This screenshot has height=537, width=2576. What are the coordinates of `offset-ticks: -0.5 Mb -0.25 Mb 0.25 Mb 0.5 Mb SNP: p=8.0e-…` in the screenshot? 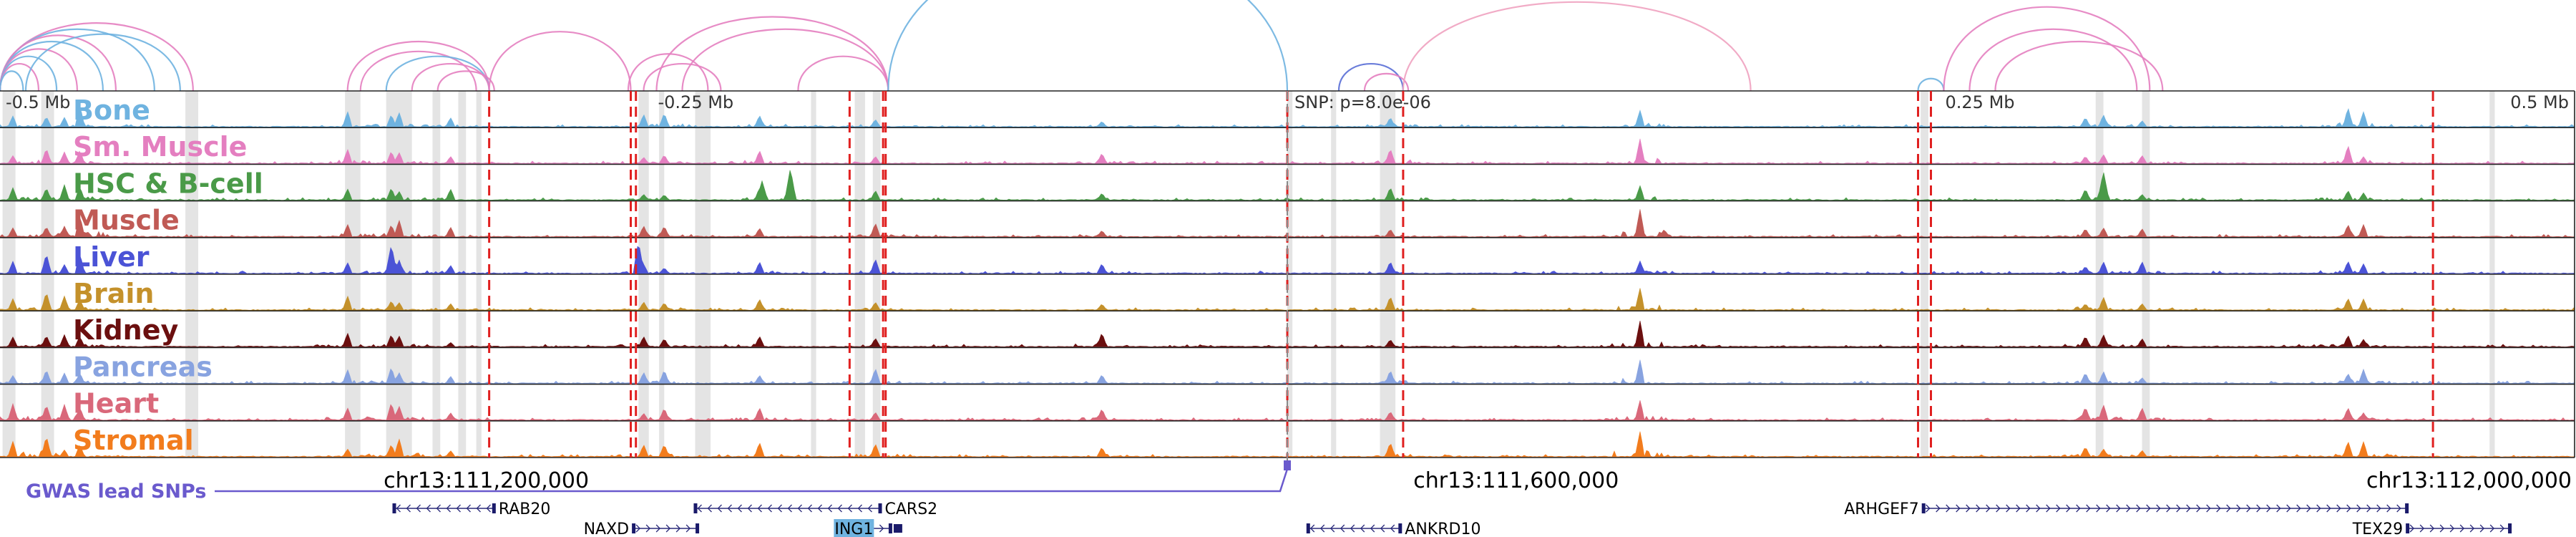 It's located at (1287, 102).